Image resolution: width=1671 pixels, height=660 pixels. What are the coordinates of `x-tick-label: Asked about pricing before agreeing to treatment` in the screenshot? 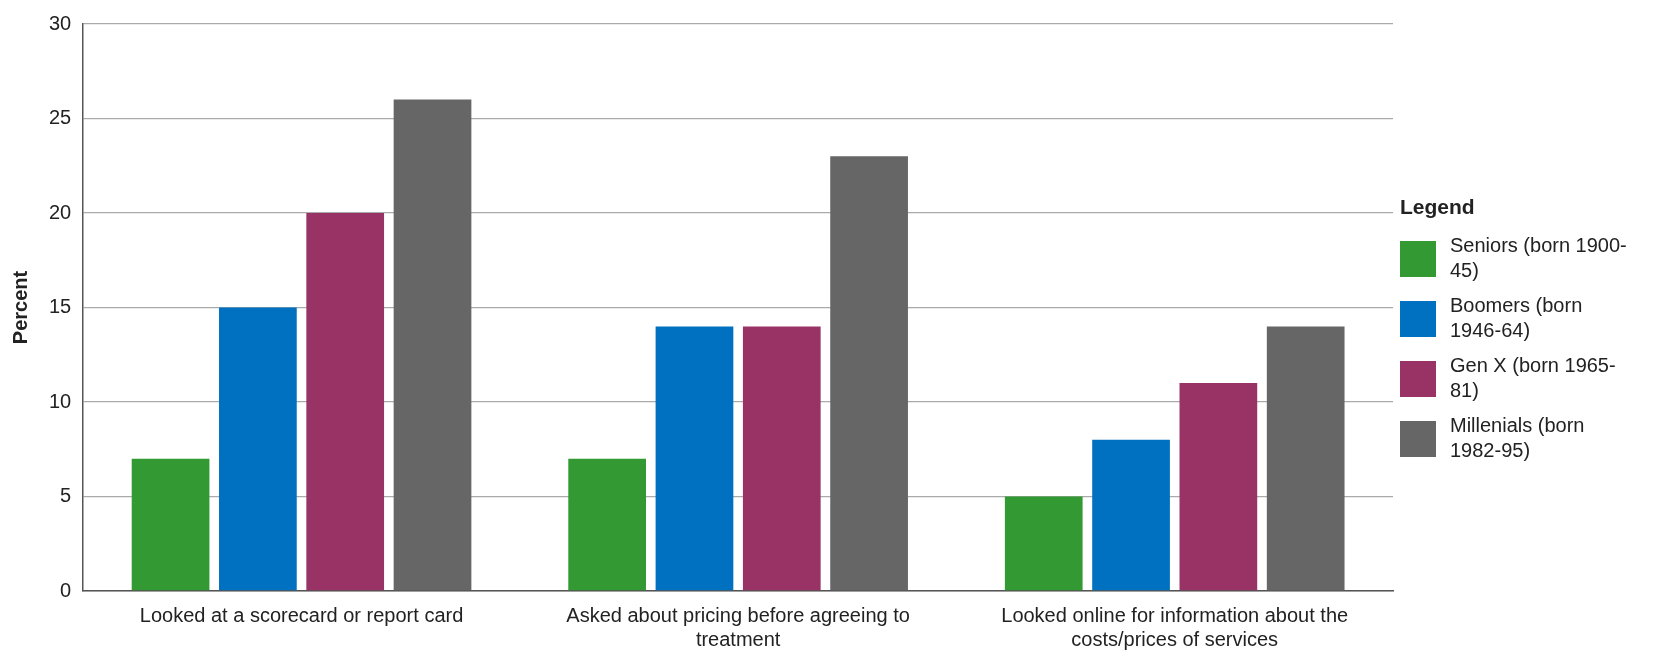 It's located at (738, 626).